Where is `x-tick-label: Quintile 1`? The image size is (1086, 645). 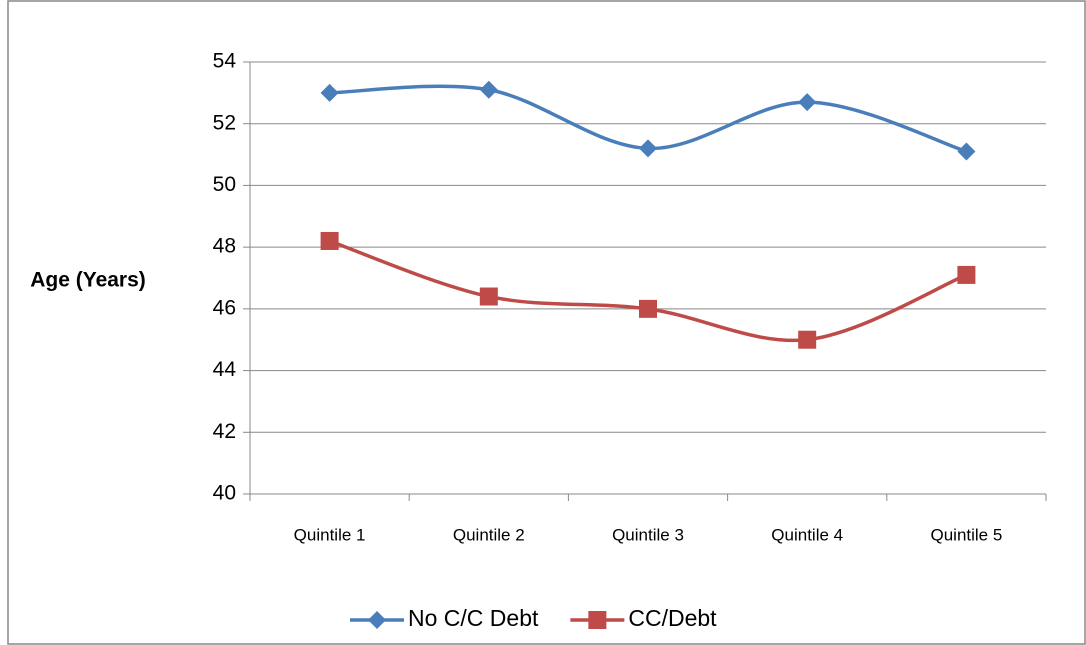 x-tick-label: Quintile 1 is located at coordinates (330, 534).